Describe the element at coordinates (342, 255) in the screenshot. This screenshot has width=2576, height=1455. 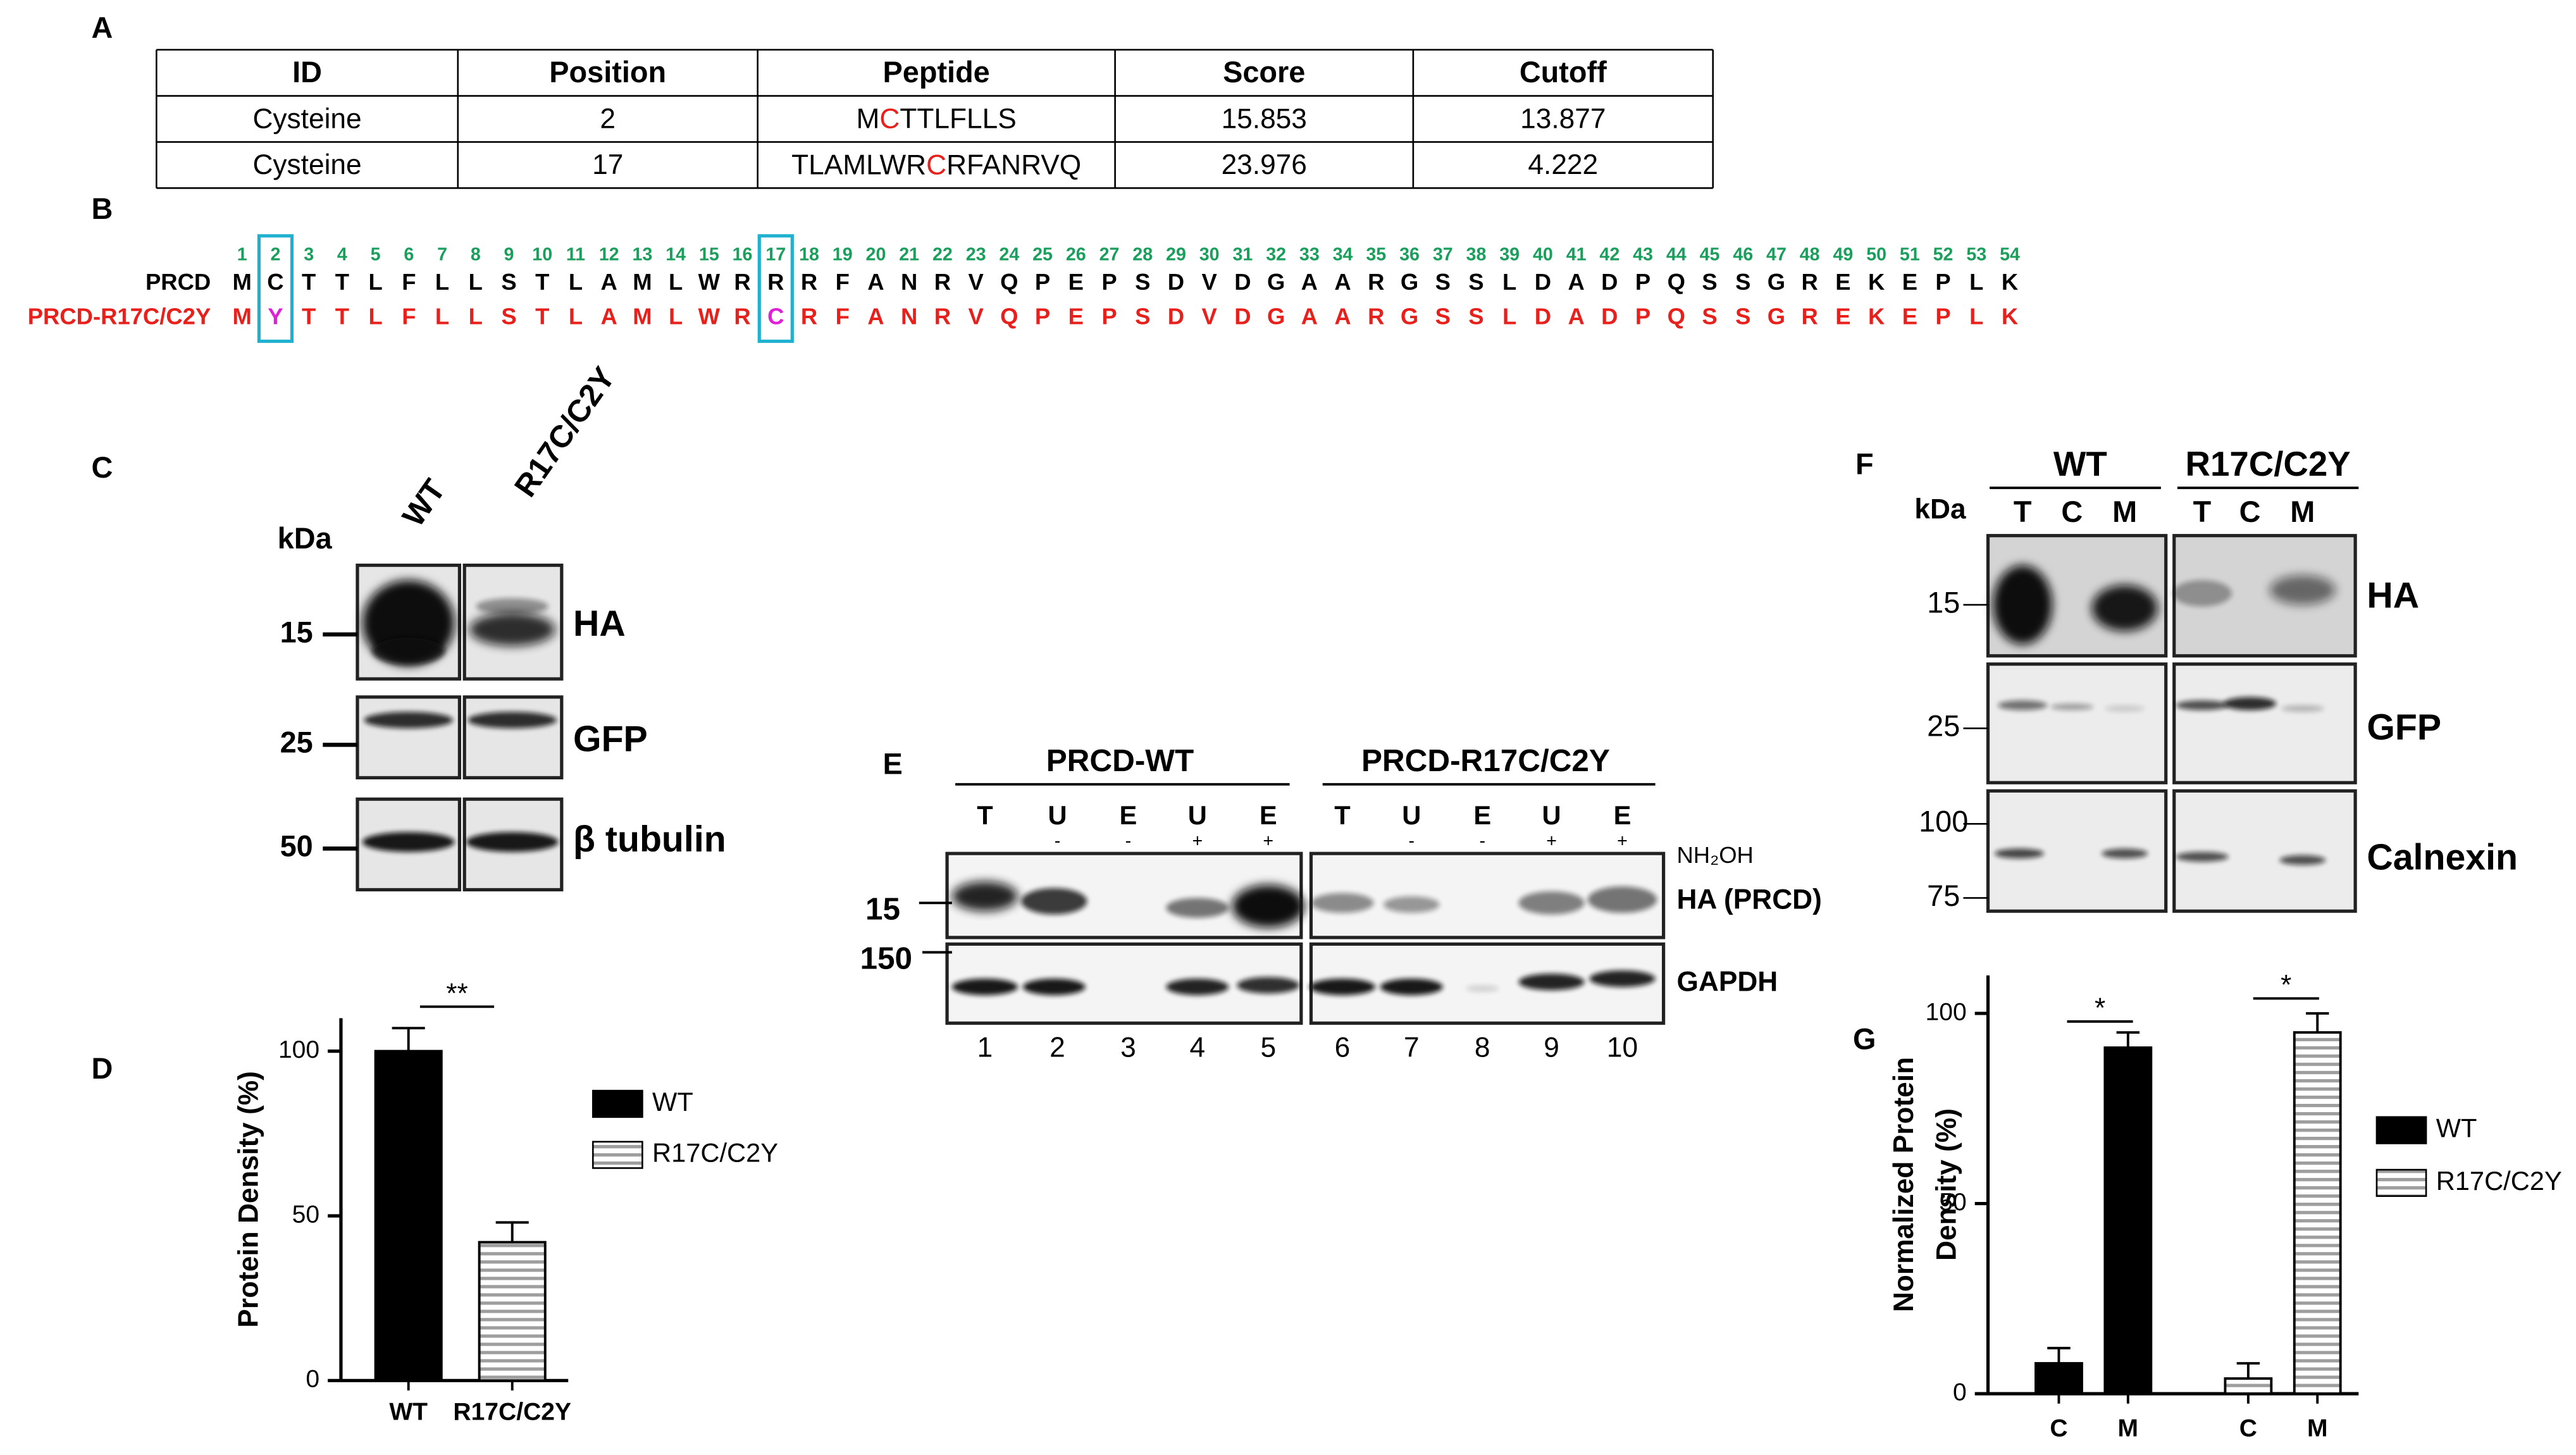
I see `position-number: 4` at that location.